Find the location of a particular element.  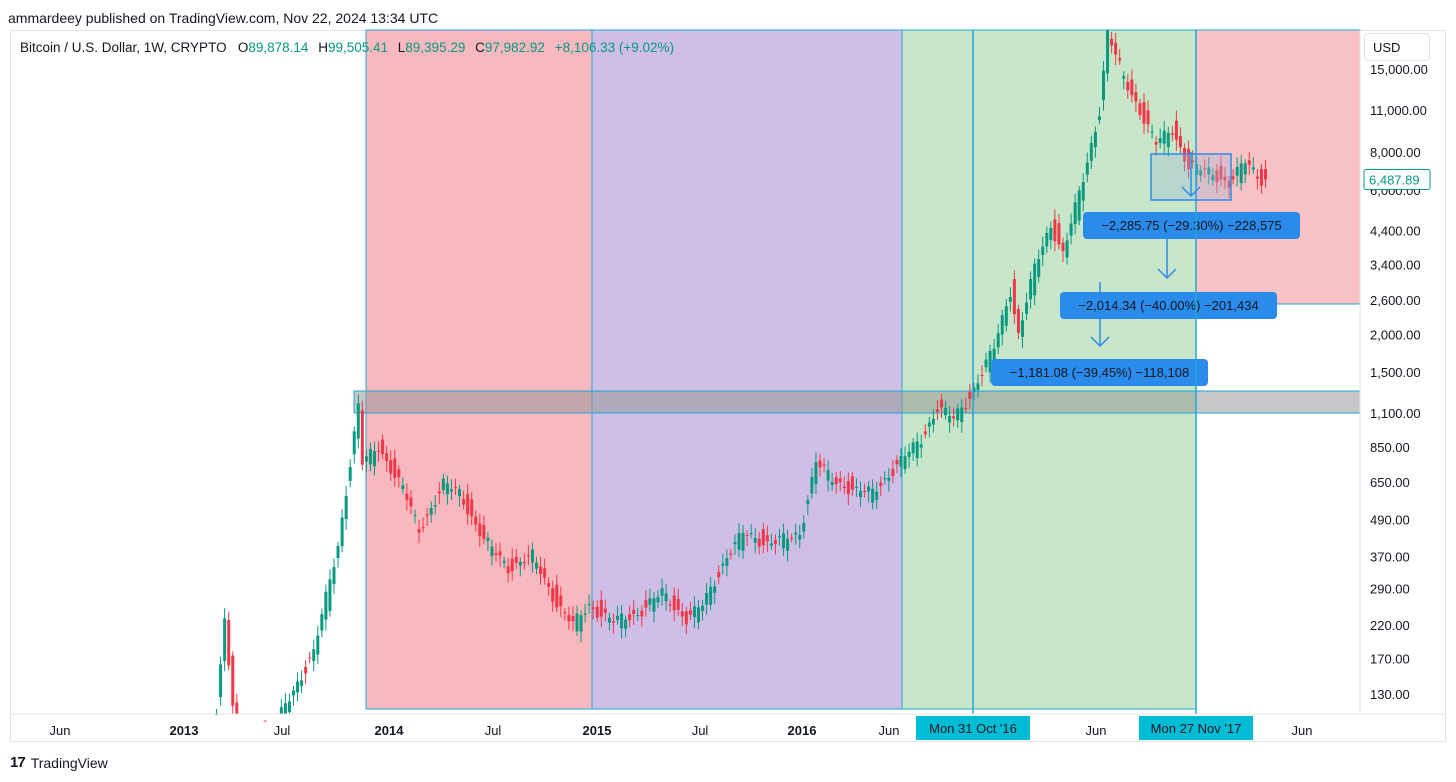

date-badge is located at coordinates (973, 728).